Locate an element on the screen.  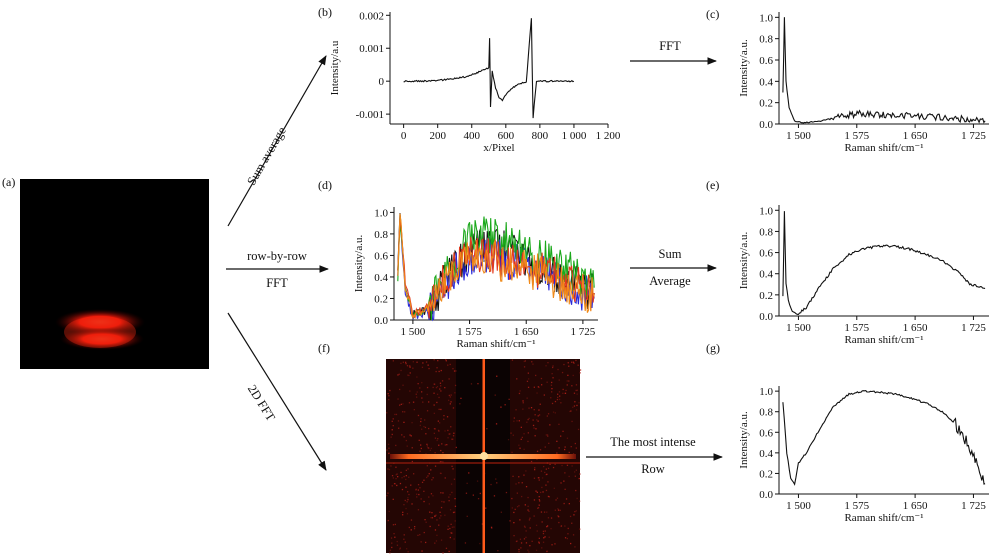
series-line is located at coordinates (884, 263).